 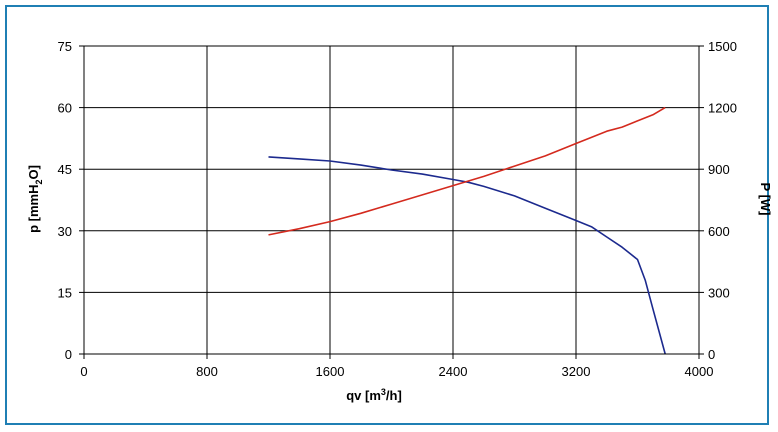 I want to click on y-tick-label: 75, so click(x=65, y=46).